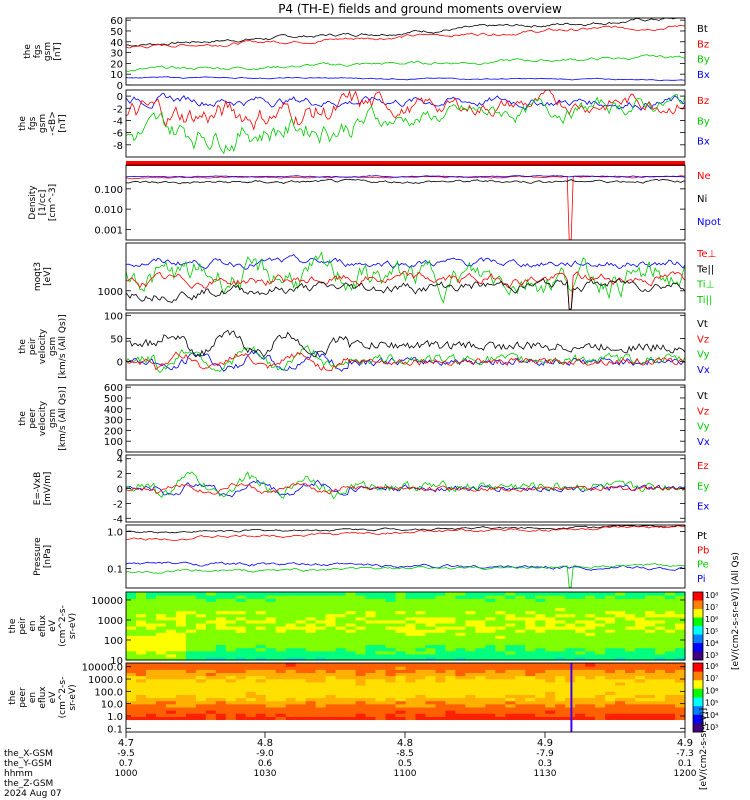 The height and width of the screenshot is (800, 750). I want to click on x-row-value: 0.3, so click(545, 764).